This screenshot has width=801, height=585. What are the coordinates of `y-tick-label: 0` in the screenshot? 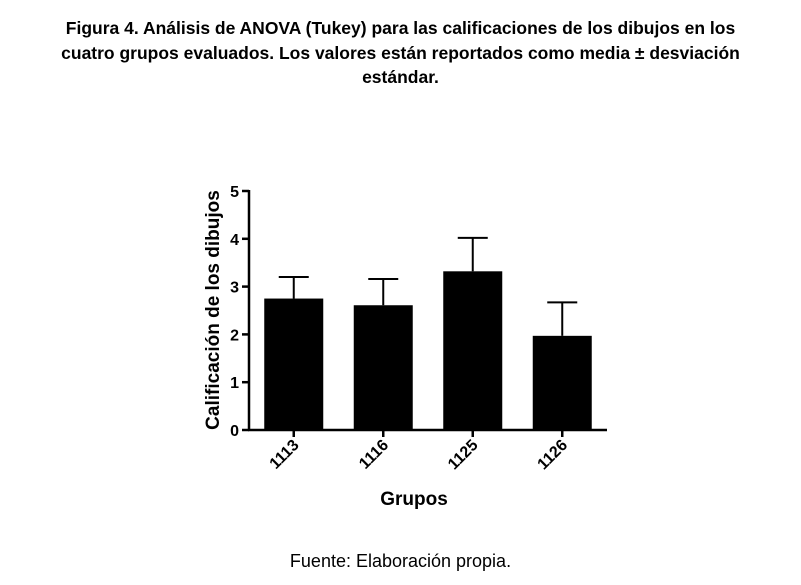 It's located at (234, 431).